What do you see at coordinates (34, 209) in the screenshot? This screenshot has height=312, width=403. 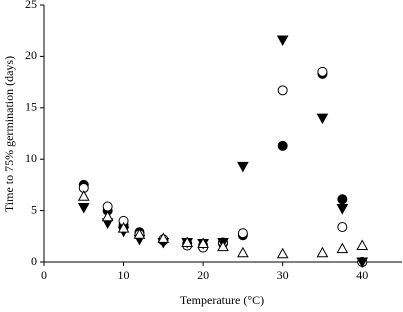 I see `y-tick-label: 5` at bounding box center [34, 209].